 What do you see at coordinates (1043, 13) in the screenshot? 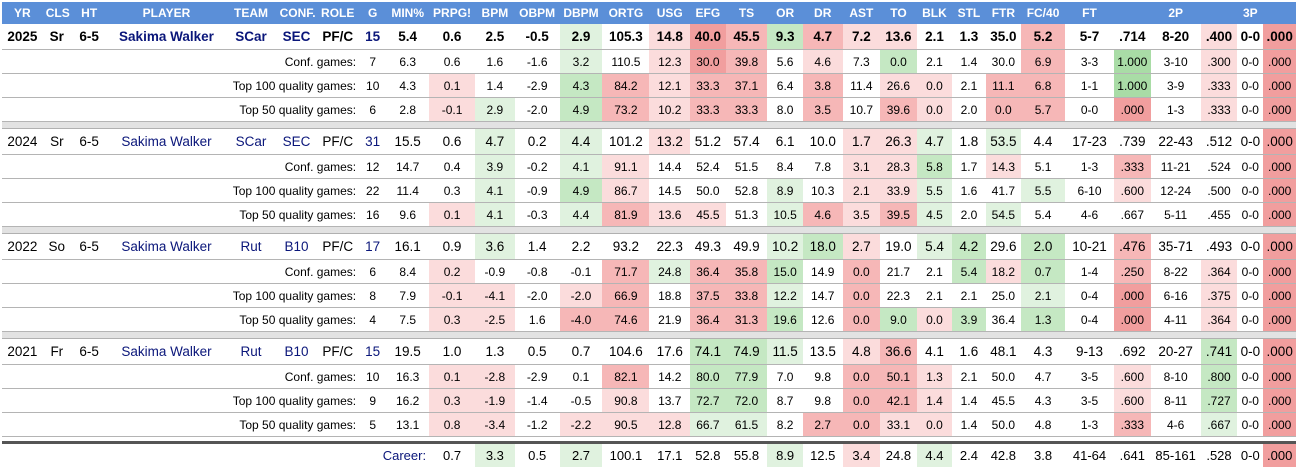
I see `column-header-fc40: FC/40` at bounding box center [1043, 13].